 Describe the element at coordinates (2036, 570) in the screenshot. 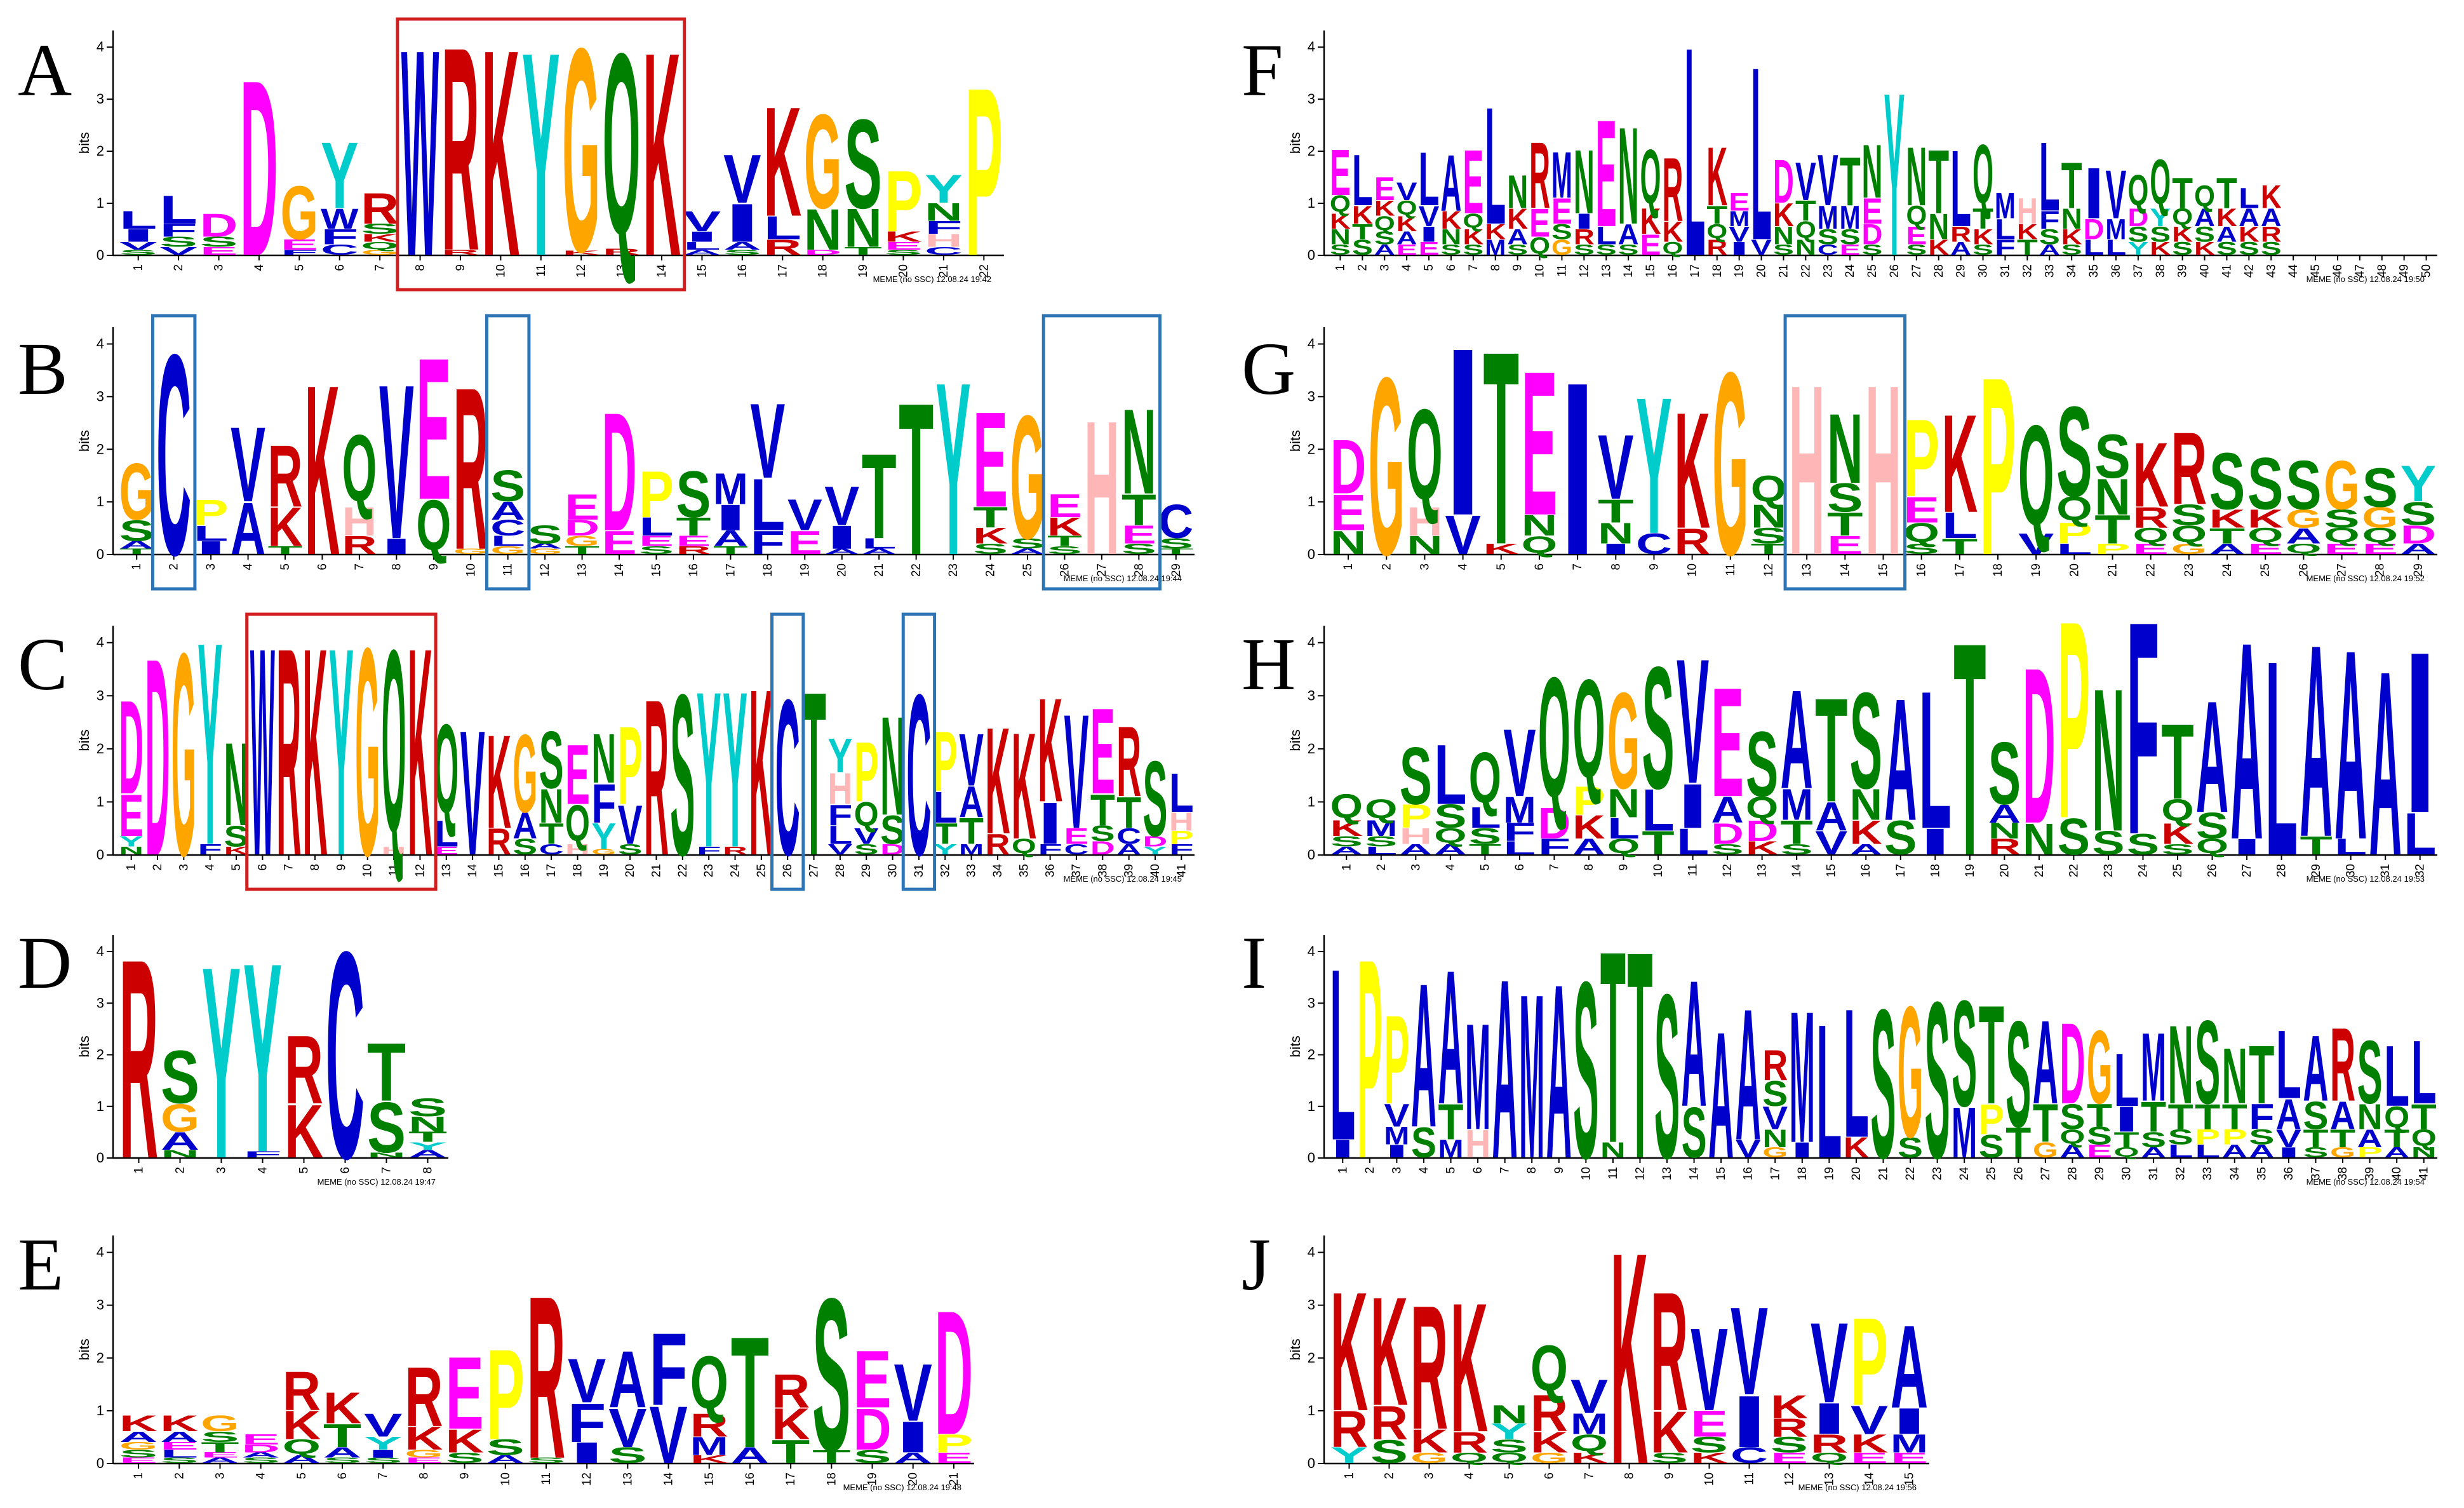

I see `x-tick-label: 19` at that location.